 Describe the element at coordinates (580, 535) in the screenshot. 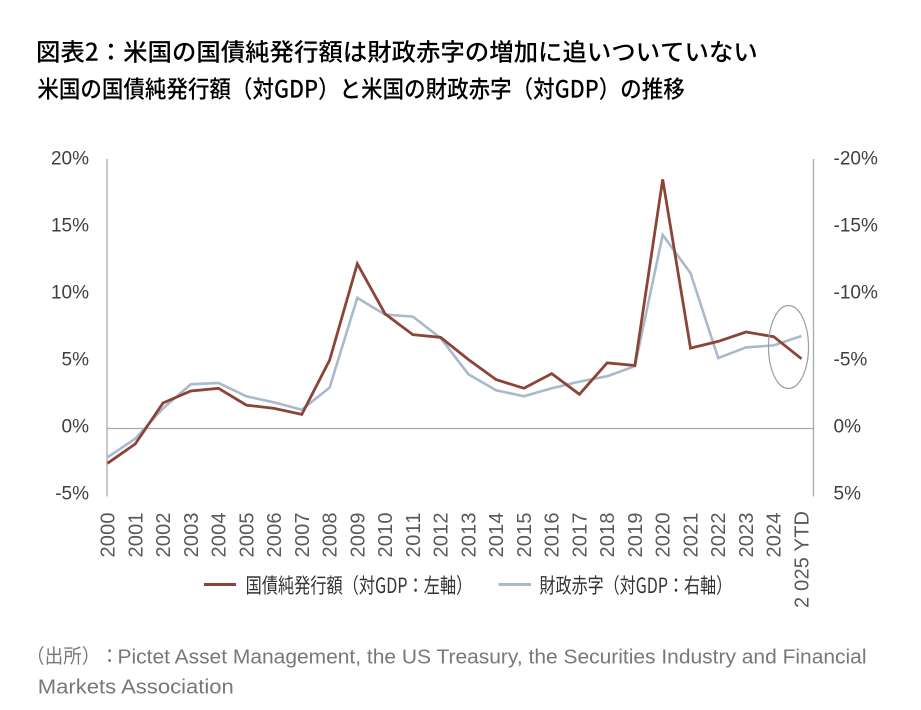

I see `svg-text: 2017` at that location.